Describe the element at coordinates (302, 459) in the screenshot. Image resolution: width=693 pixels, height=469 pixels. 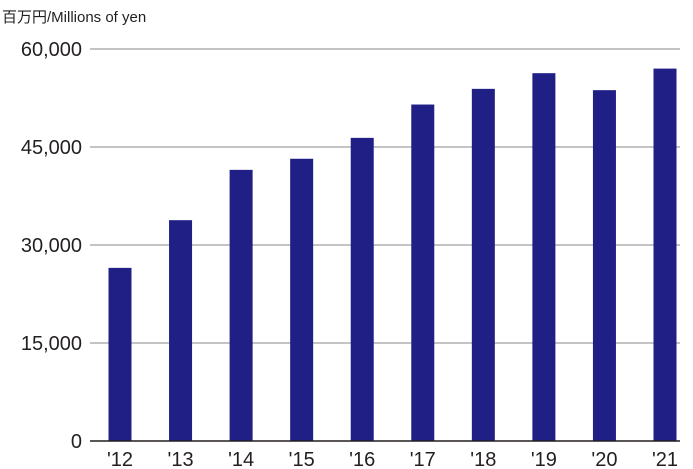
I see `x-tick-label: '15` at that location.